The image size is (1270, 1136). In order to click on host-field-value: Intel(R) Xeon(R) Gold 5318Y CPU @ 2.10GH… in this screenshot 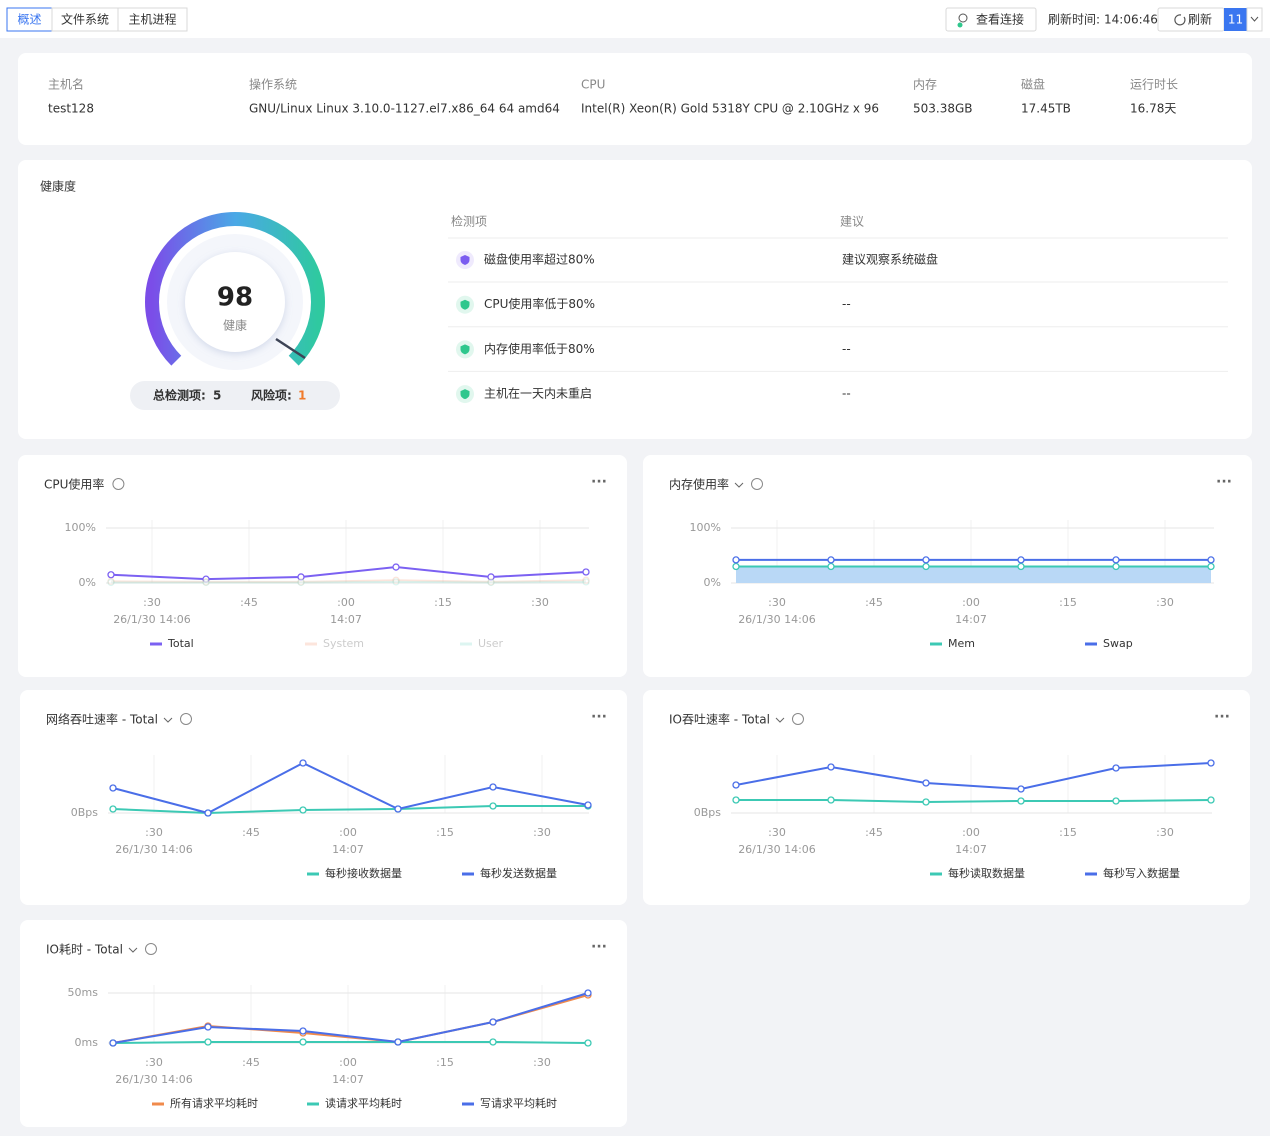, I will do `click(730, 109)`.